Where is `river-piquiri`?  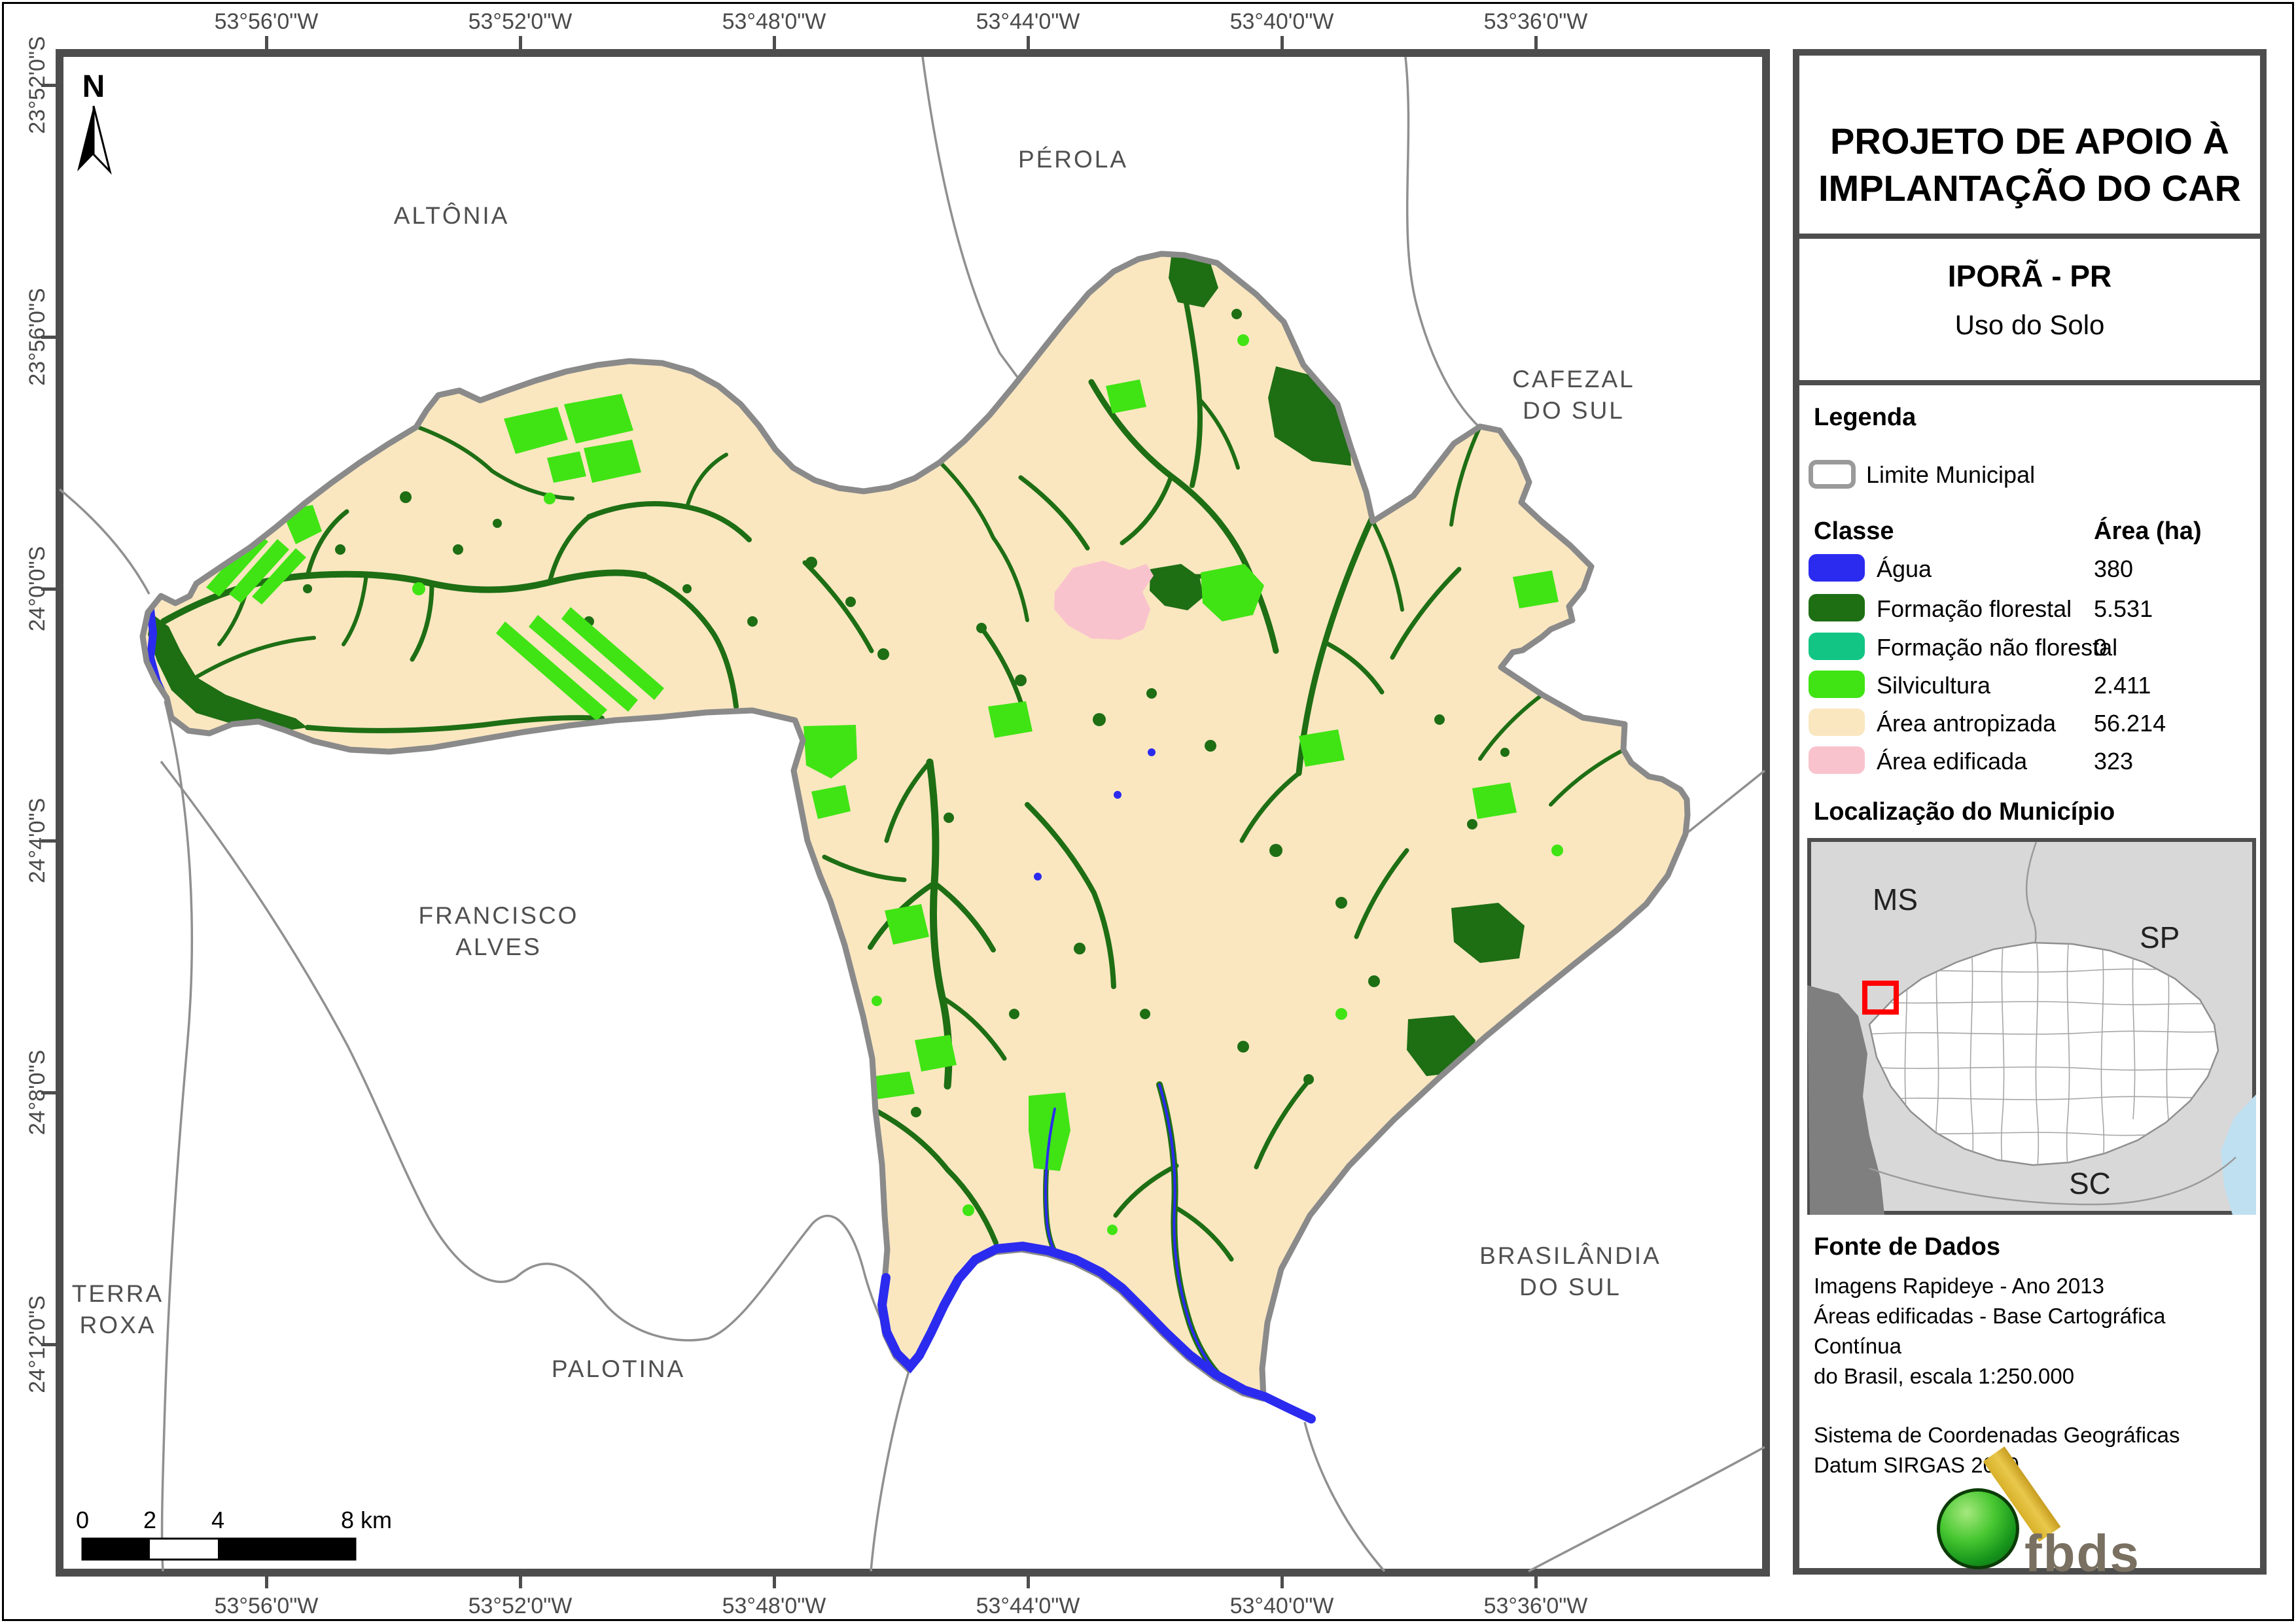
river-piquiri is located at coordinates (1096, 1332).